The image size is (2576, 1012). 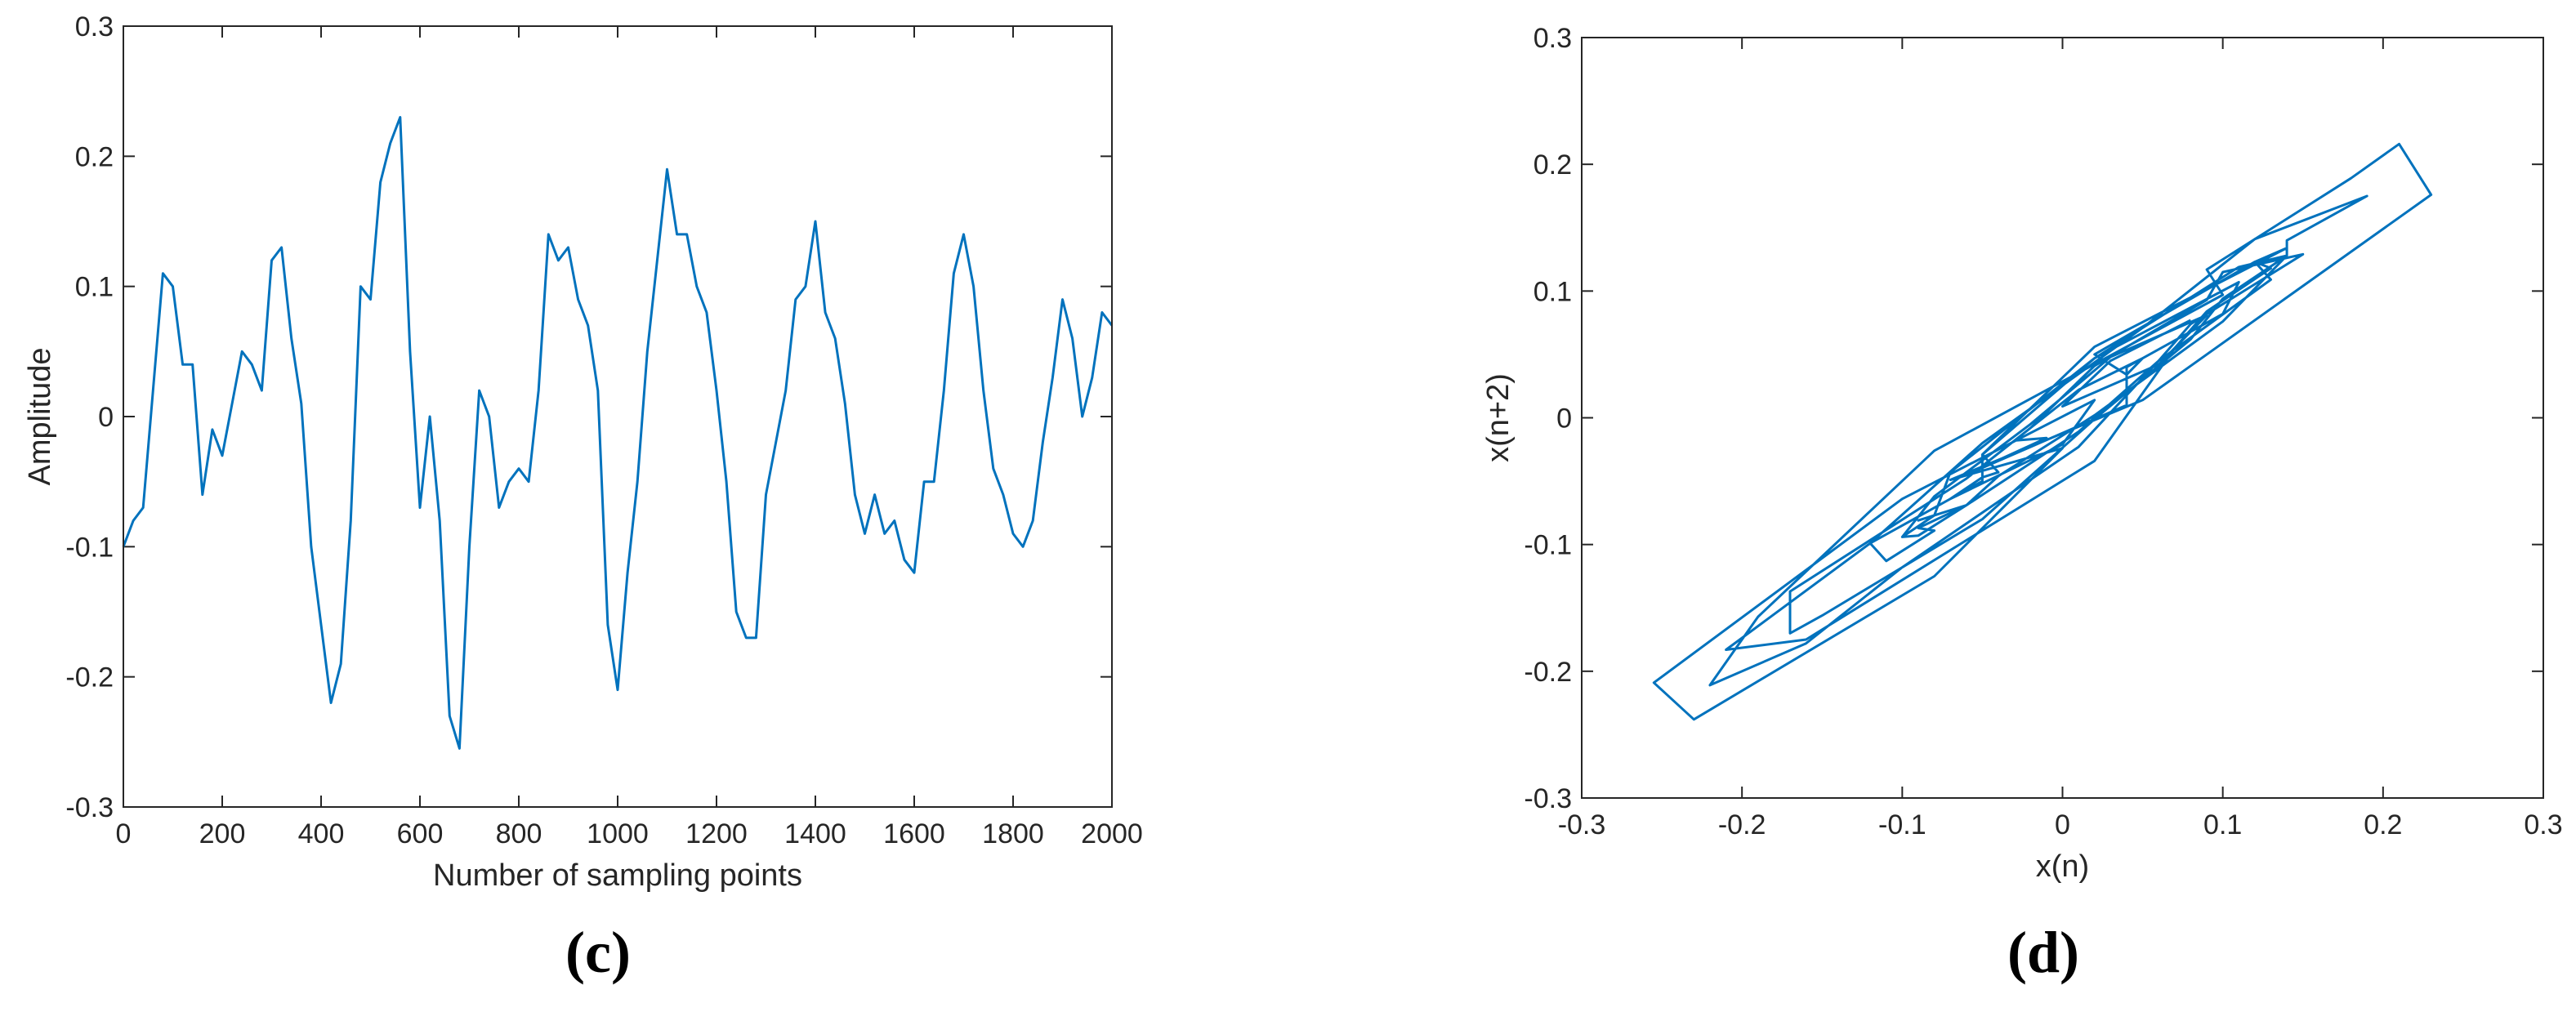 What do you see at coordinates (914, 833) in the screenshot?
I see `x-tick-label: 1600` at bounding box center [914, 833].